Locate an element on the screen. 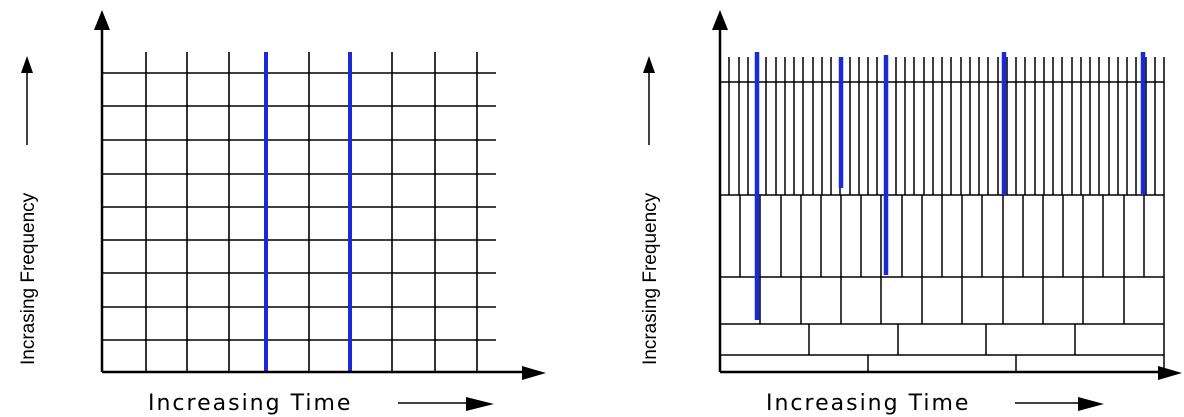  stft-y-label-arrowhead is located at coordinates (27, 64).